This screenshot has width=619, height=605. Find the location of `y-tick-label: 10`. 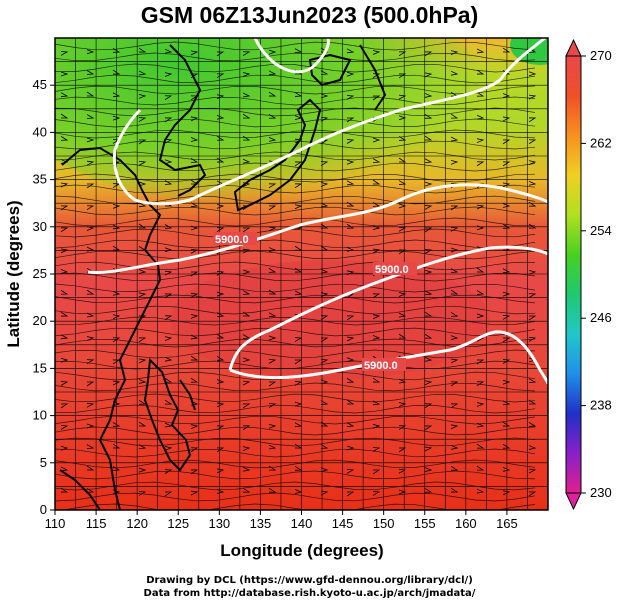

y-tick-label: 10 is located at coordinates (40, 415).